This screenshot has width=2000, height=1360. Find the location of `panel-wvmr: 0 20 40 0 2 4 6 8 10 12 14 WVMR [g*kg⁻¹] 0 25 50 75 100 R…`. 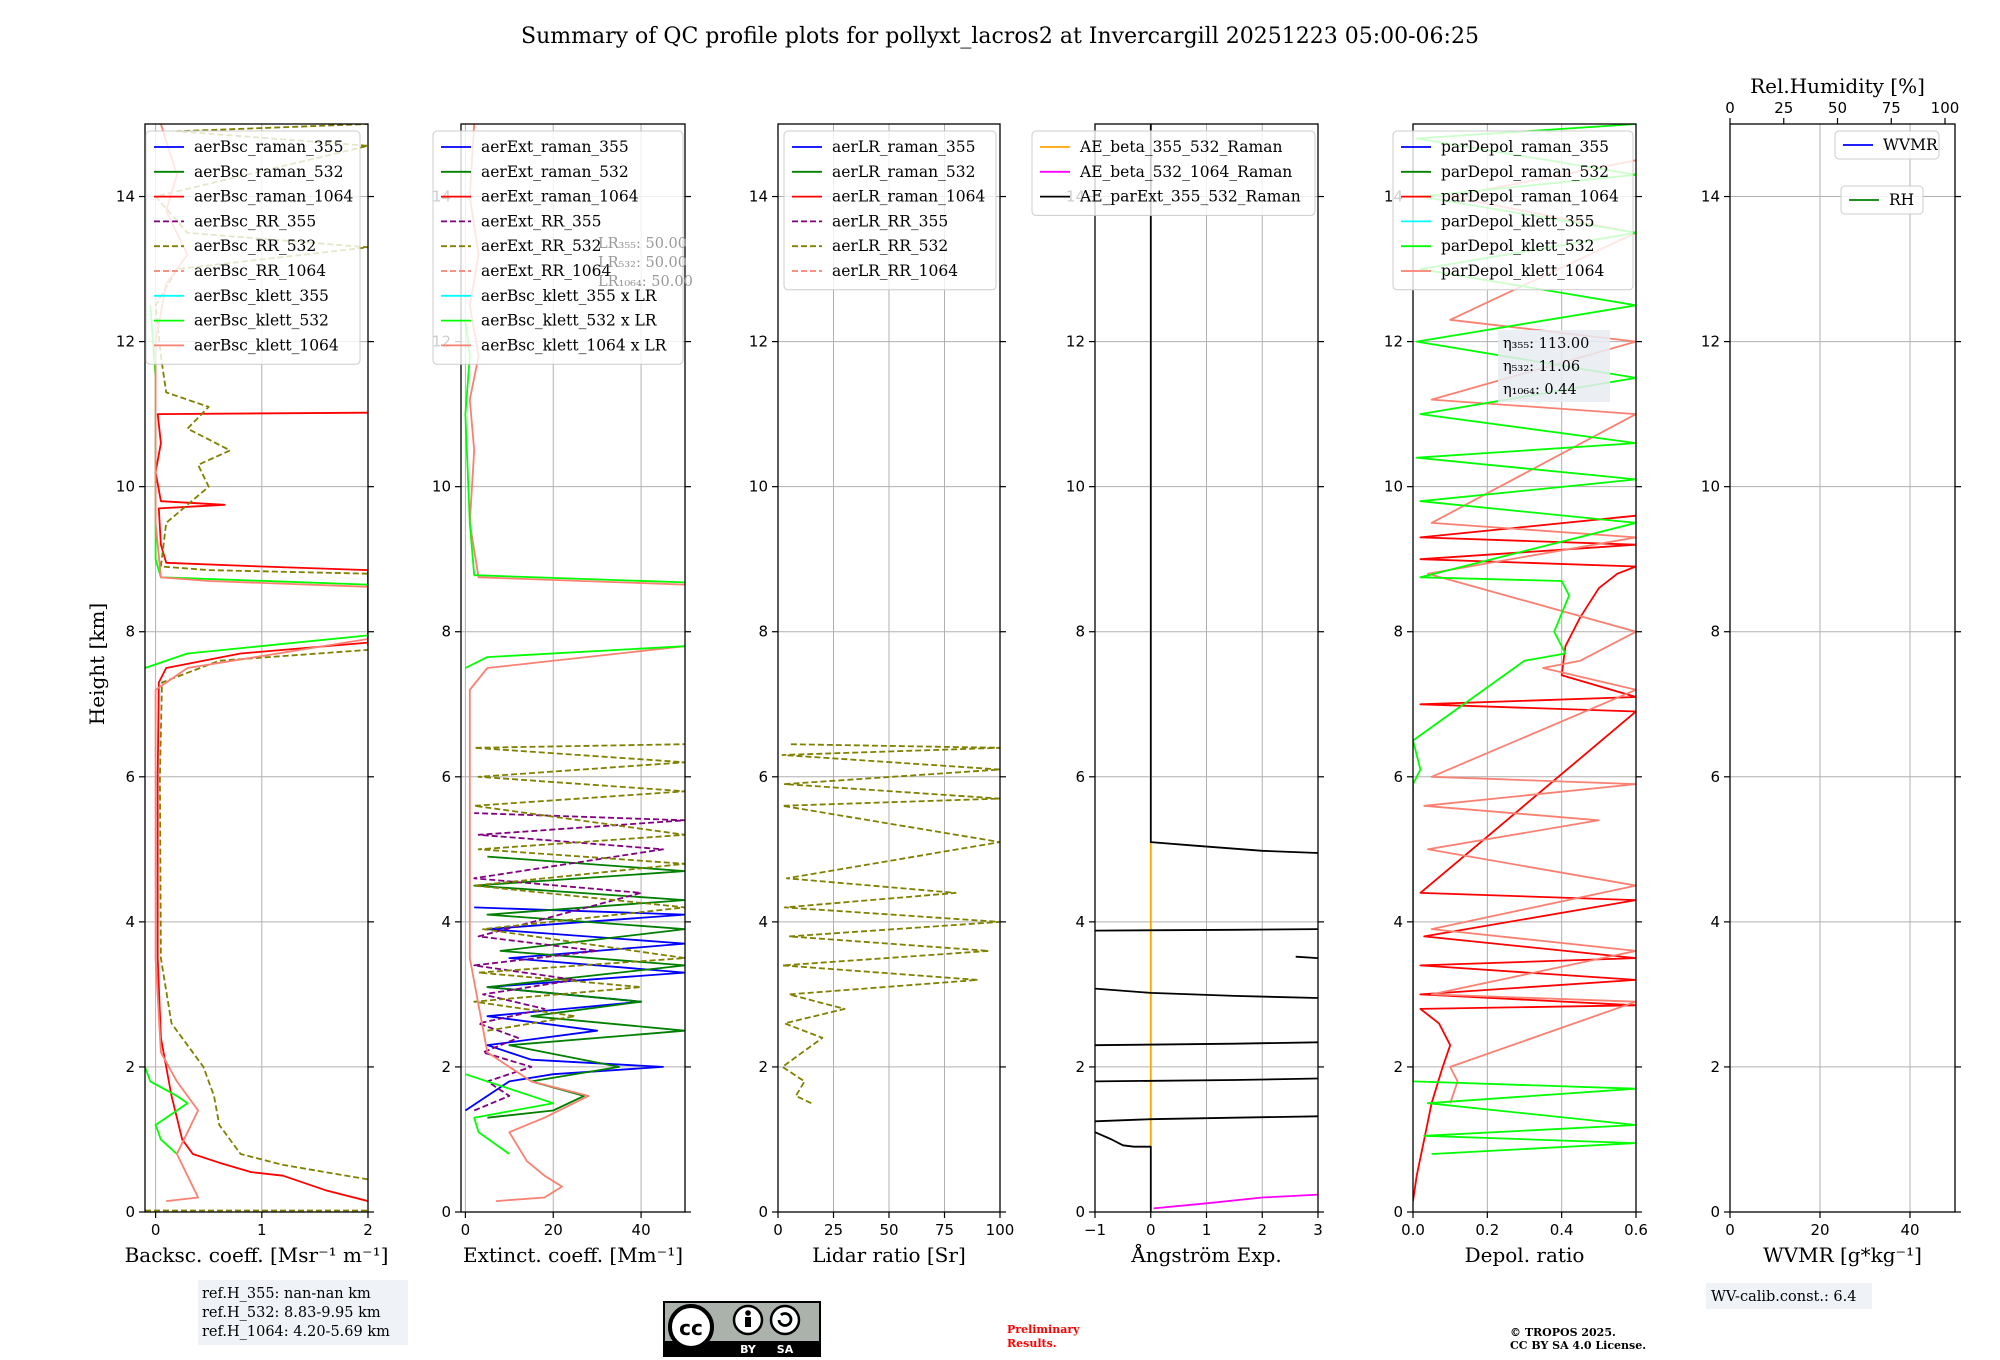

panel-wvmr: 0 20 40 0 2 4 6 8 10 12 14 WVMR [g*kg⁻¹] 0 25 50 75 100 R… is located at coordinates (1831, 670).